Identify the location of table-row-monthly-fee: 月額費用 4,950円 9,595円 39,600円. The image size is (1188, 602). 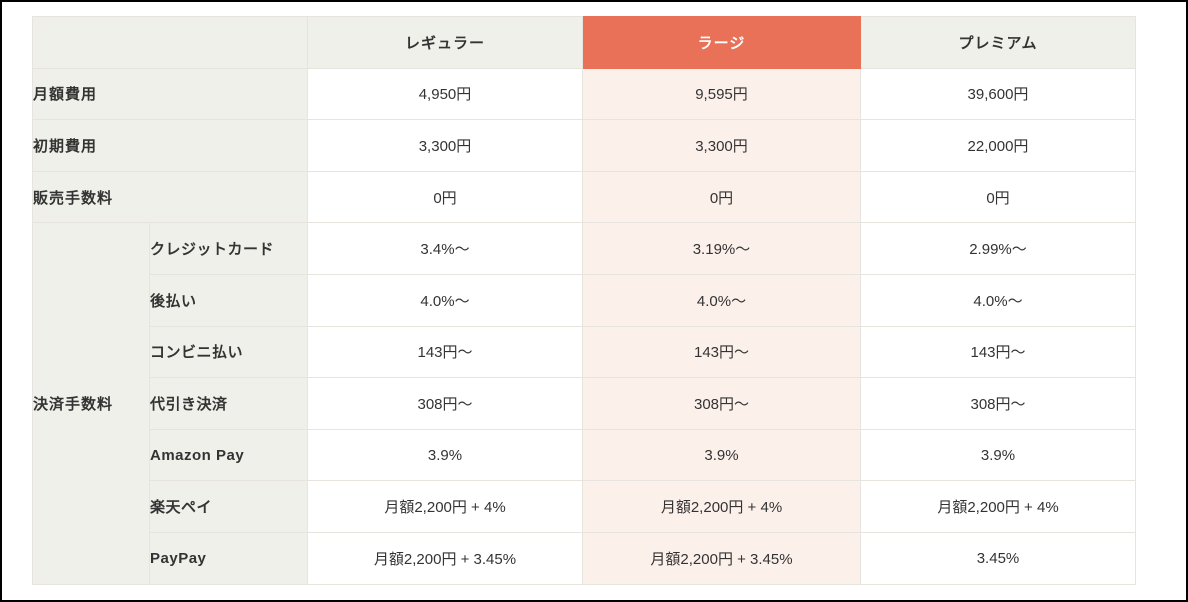
(584, 94).